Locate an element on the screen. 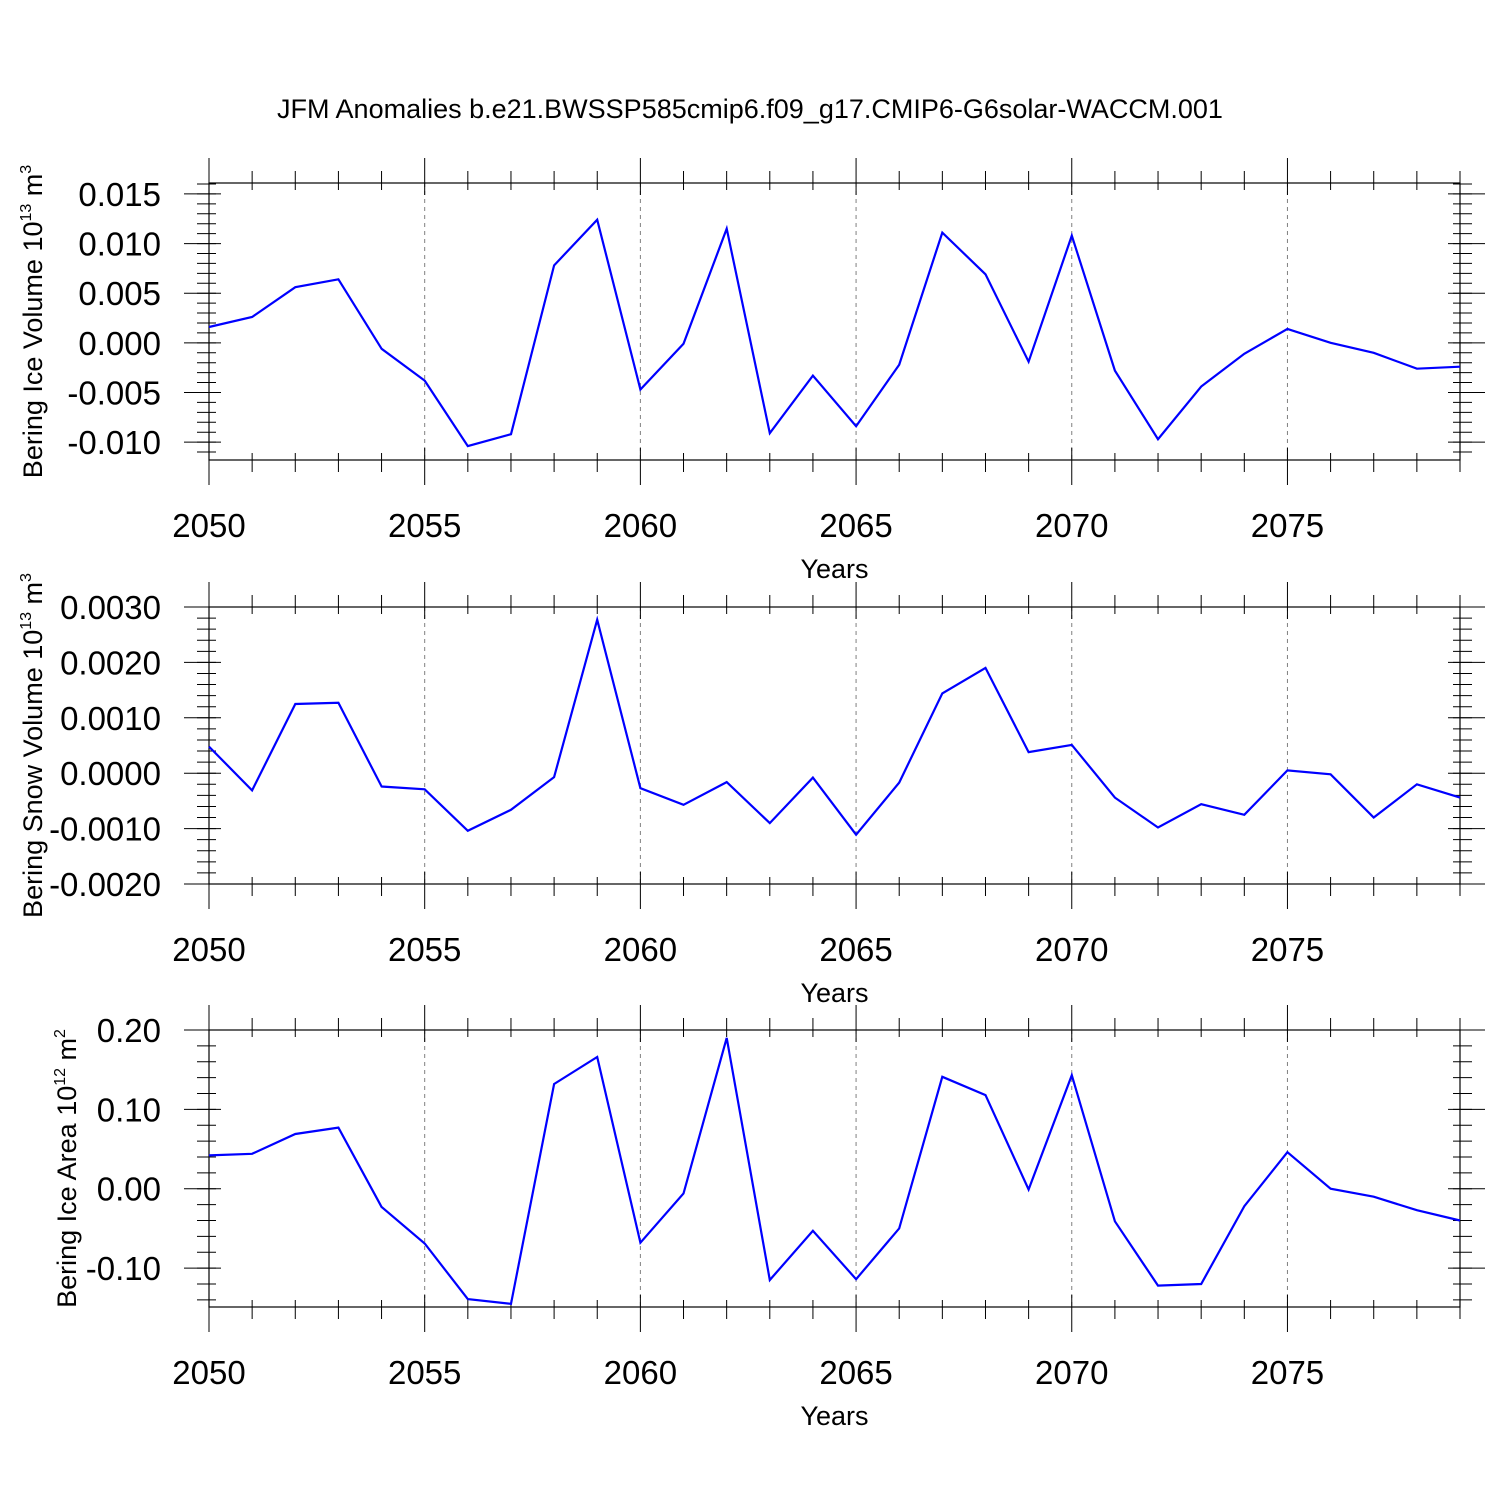 Image resolution: width=1500 pixels, height=1500 pixels. y-axis-title-exponent: 12 is located at coordinates (60, 1077).